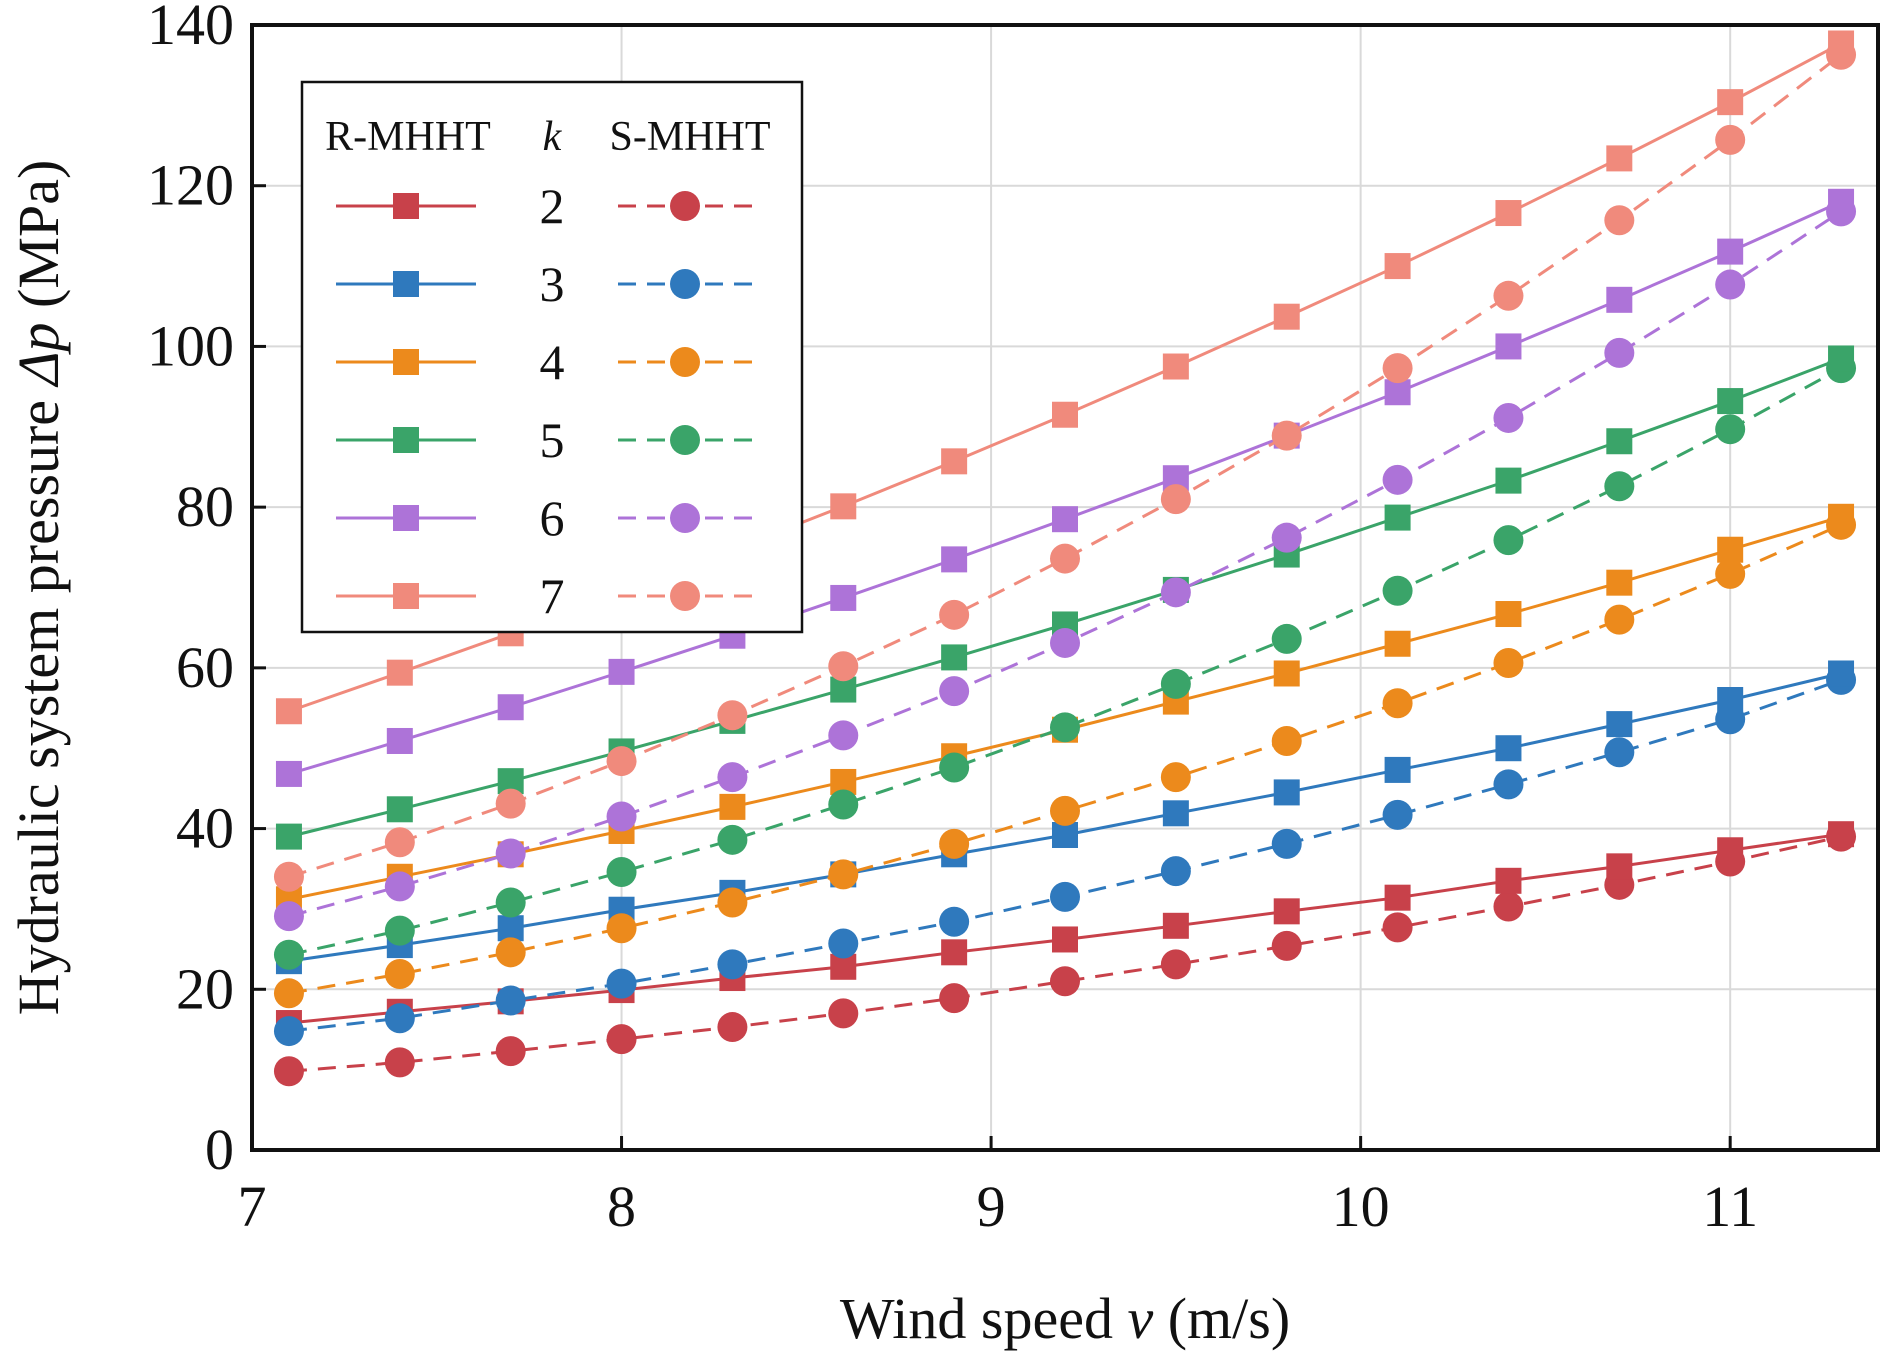  What do you see at coordinates (685, 206) in the screenshot?
I see `legend-s-mhht-marker-k2` at bounding box center [685, 206].